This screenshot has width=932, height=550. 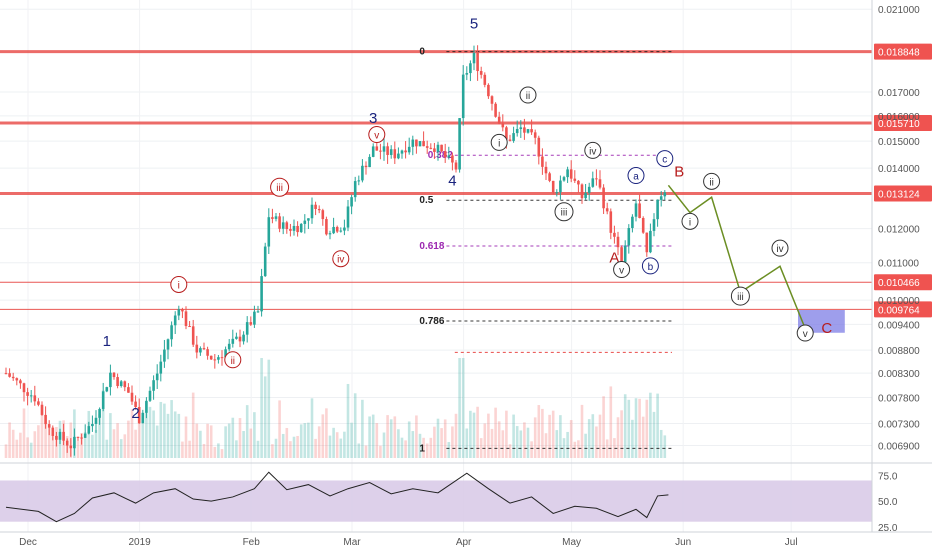 What do you see at coordinates (898, 264) in the screenshot?
I see `y-tick-label: 0.011000` at bounding box center [898, 264].